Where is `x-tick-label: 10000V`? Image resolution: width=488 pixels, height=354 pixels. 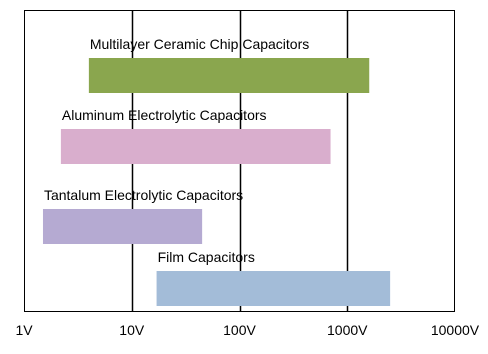 x-tick-label: 10000V is located at coordinates (455, 330).